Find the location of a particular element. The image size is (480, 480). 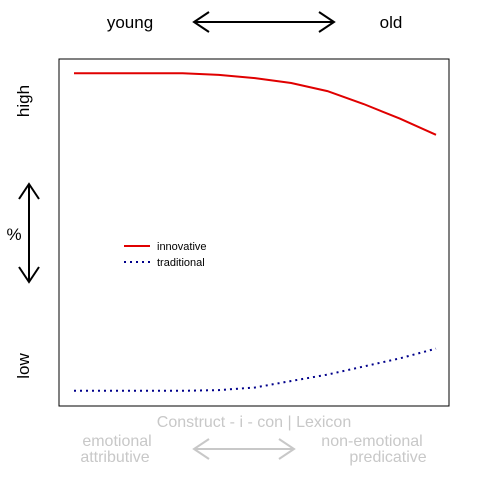

series-line-innovative is located at coordinates (255, 104).